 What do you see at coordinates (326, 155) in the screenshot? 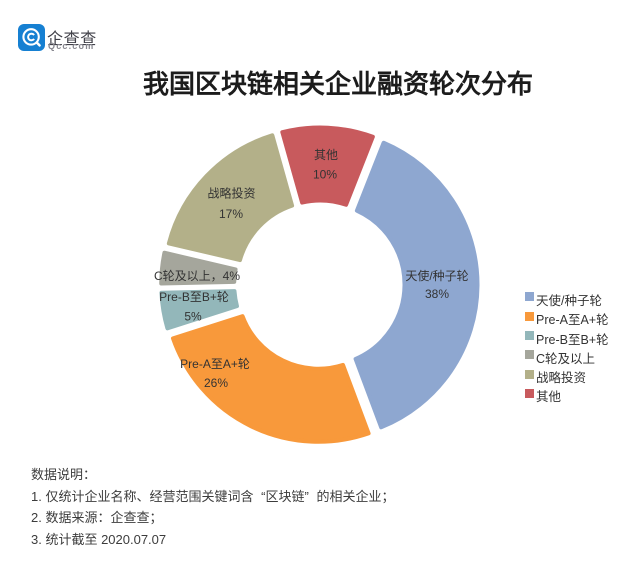
I see `svg-text: 其他` at bounding box center [326, 155].